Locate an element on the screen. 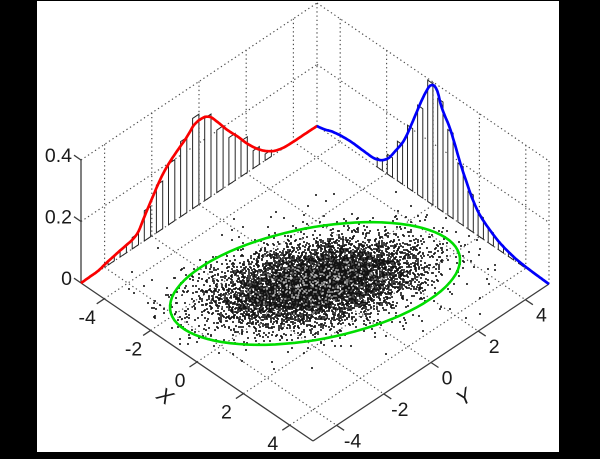 The height and width of the screenshot is (459, 600). svg-text: 0.4 is located at coordinates (58, 156).